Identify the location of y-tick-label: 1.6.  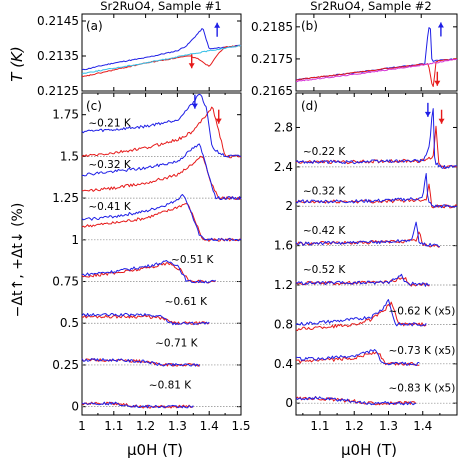
(283, 246).